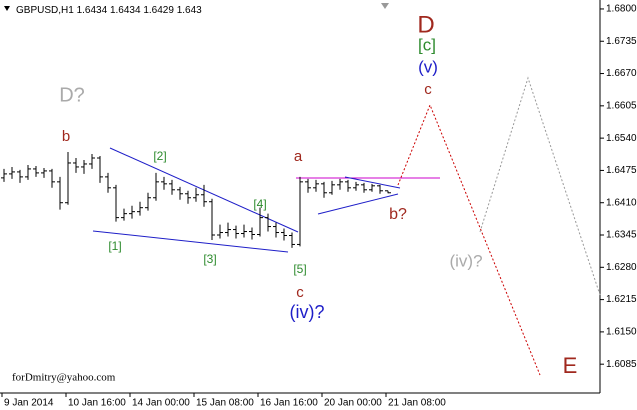  Describe the element at coordinates (417, 403) in the screenshot. I see `x-tick-label: 21 Jan 08:00` at that location.